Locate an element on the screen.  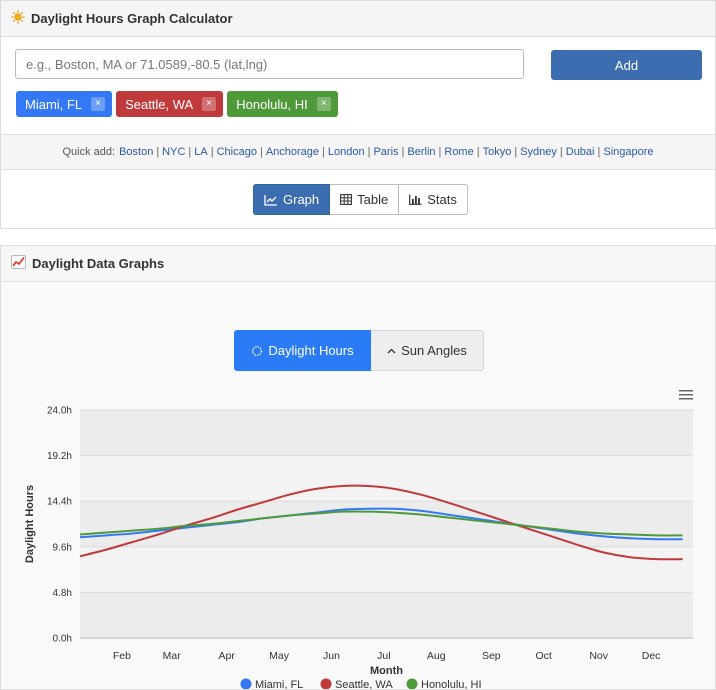
tab-sun-angles-label: Sun Angles is located at coordinates (434, 350).